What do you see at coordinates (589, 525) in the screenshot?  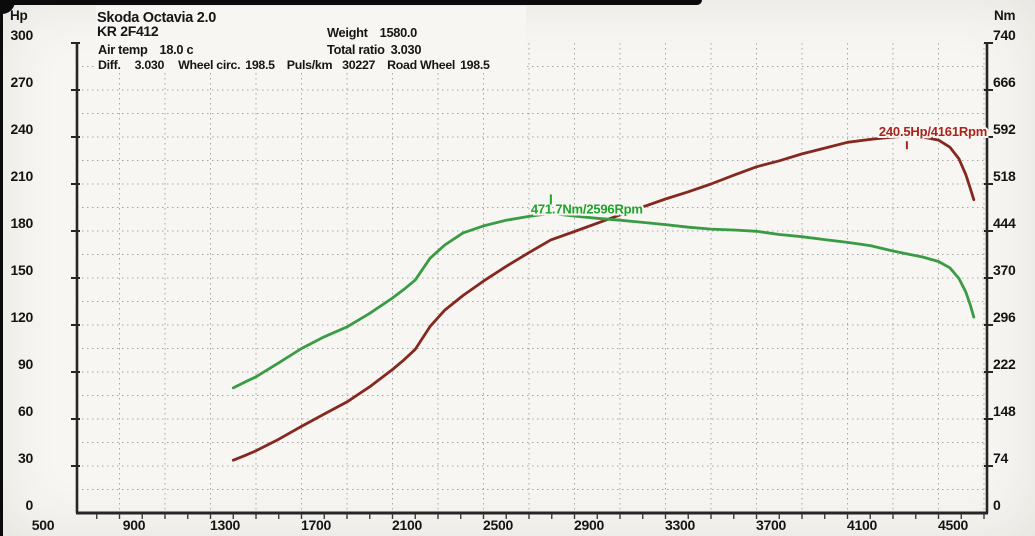 I see `rpm-axis-label: 2900` at bounding box center [589, 525].